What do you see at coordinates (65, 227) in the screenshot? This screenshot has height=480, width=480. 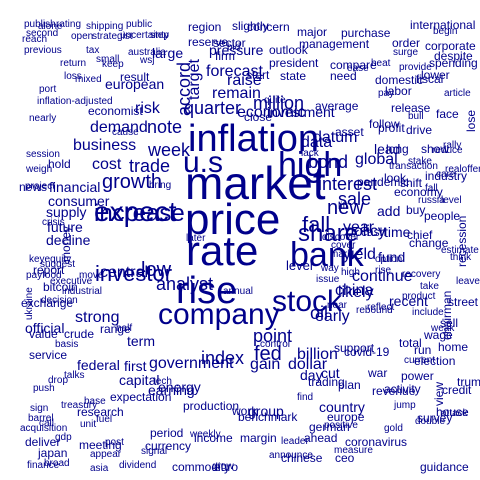 I see `word-future: future` at bounding box center [65, 227].